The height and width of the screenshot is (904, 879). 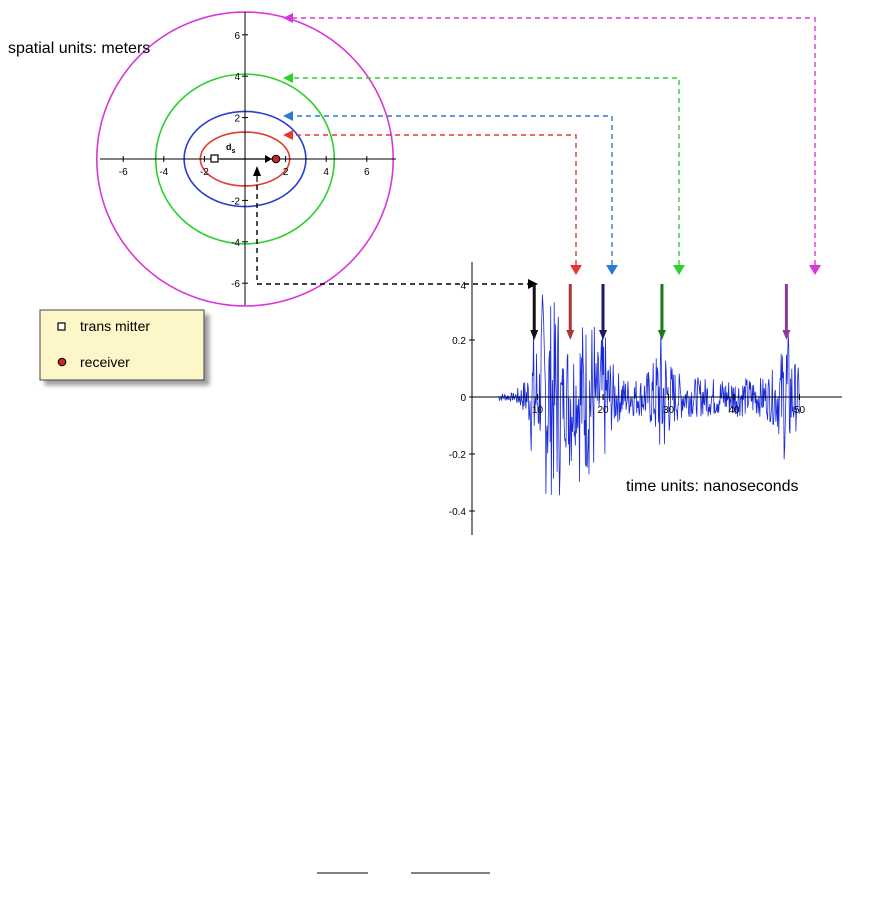 I want to click on signal-line, so click(x=648, y=395).